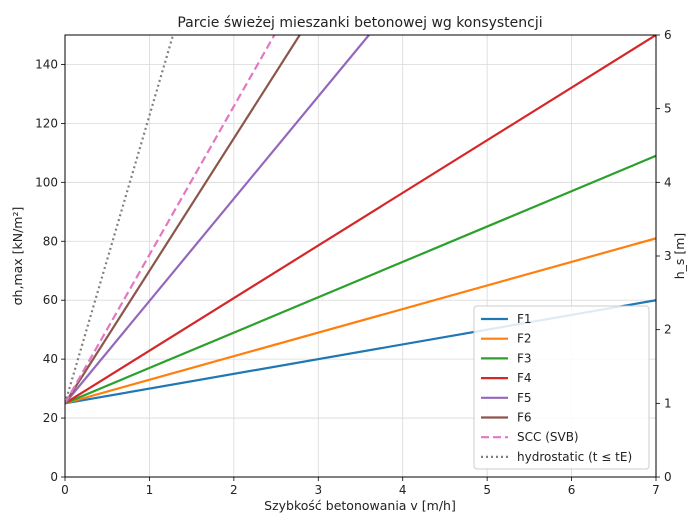 This screenshot has height=518, width=694. Describe the element at coordinates (548, 437) in the screenshot. I see `legend-label: SCC (SVB)` at that location.